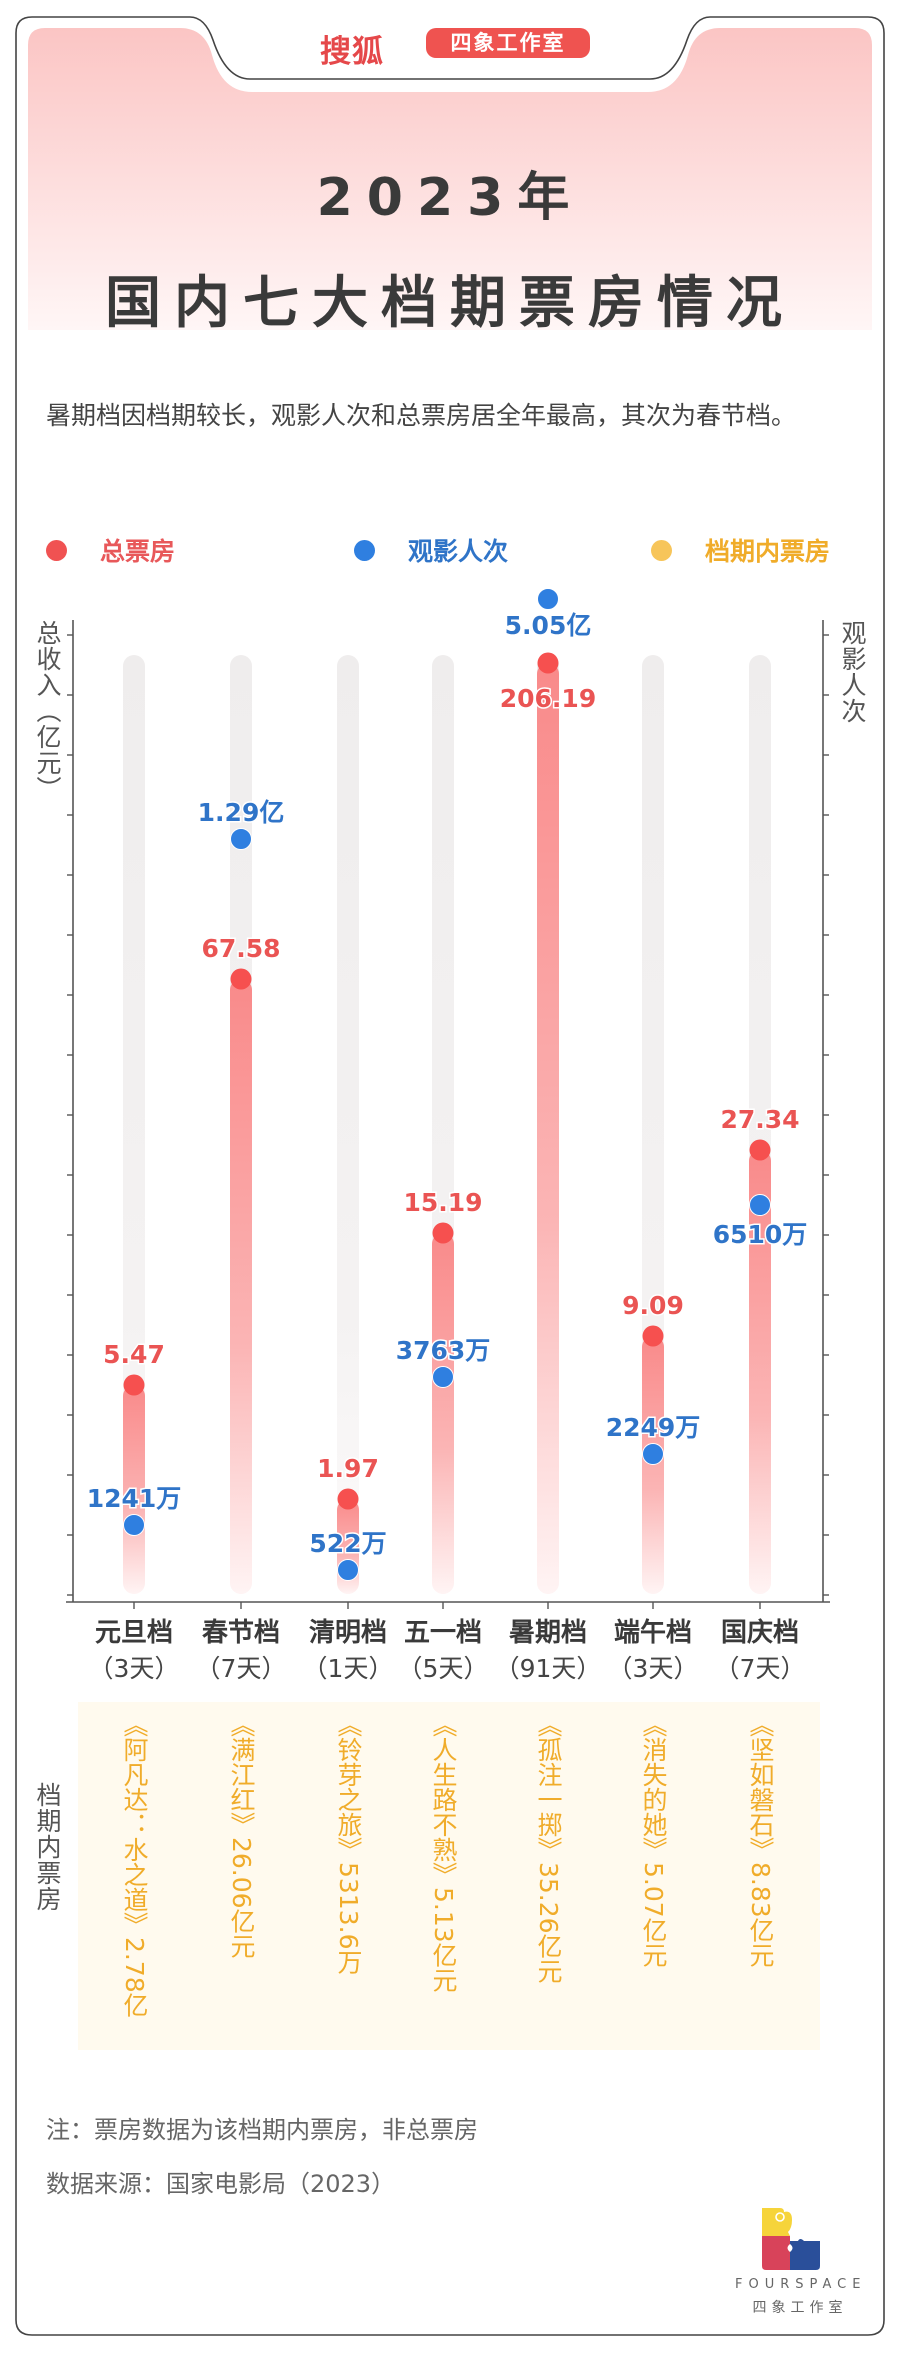  I want to click on audience-label: 2249万, so click(653, 1427).